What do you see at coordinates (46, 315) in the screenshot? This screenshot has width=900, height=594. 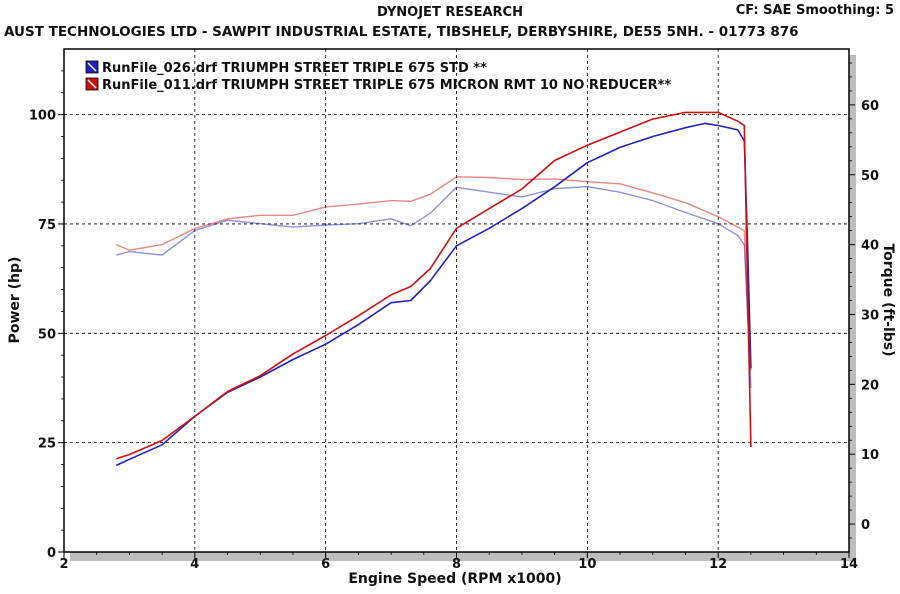 I see `y-axis-ticks: 0 25 50 75 100` at bounding box center [46, 315].